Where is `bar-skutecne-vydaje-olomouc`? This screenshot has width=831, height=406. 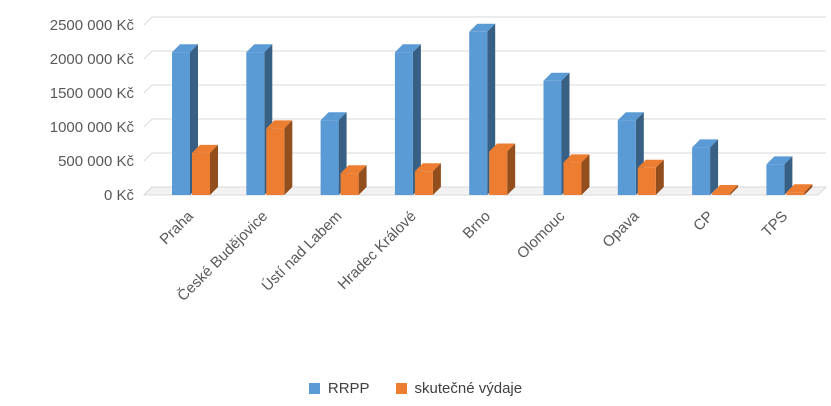 bar-skutecne-vydaje-olomouc is located at coordinates (576, 174).